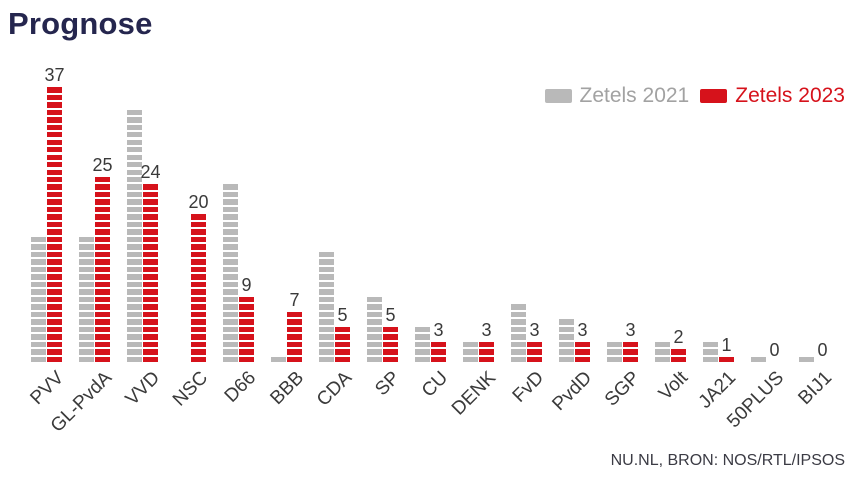 The width and height of the screenshot is (854, 480). I want to click on legend-item-zetels-2021: Zetels 2021, so click(616, 96).